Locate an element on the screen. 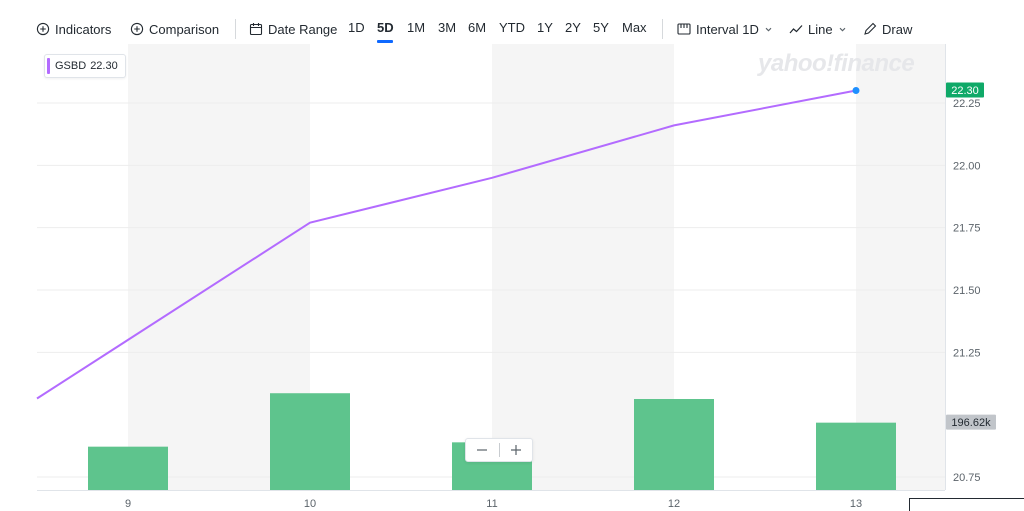 This screenshot has height=511, width=1024. axis-tags: 22.30 196.62k is located at coordinates (971, 256).